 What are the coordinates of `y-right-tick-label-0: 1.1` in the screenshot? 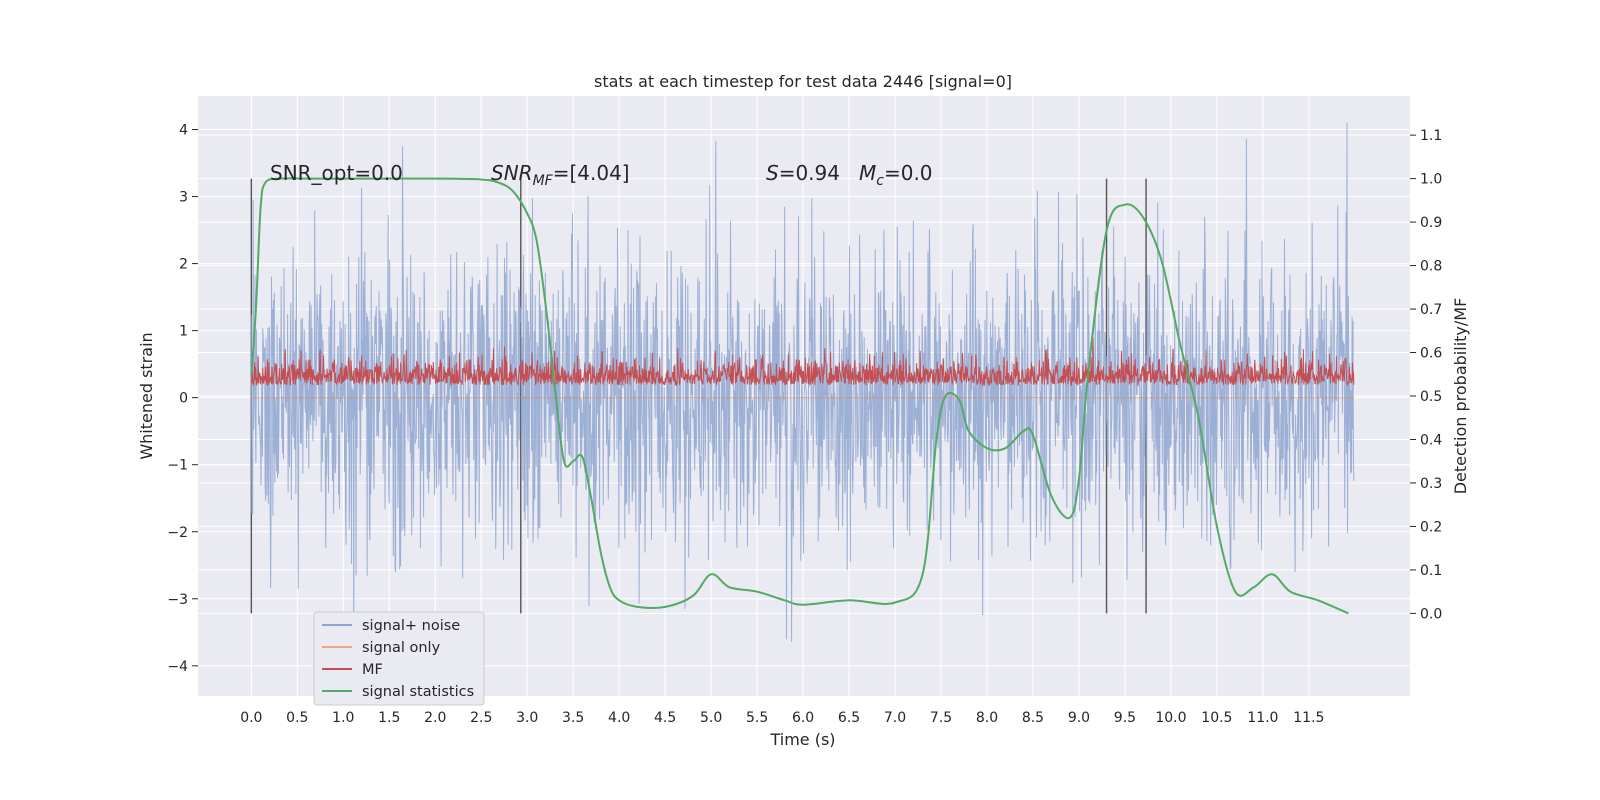 It's located at (1431, 136).